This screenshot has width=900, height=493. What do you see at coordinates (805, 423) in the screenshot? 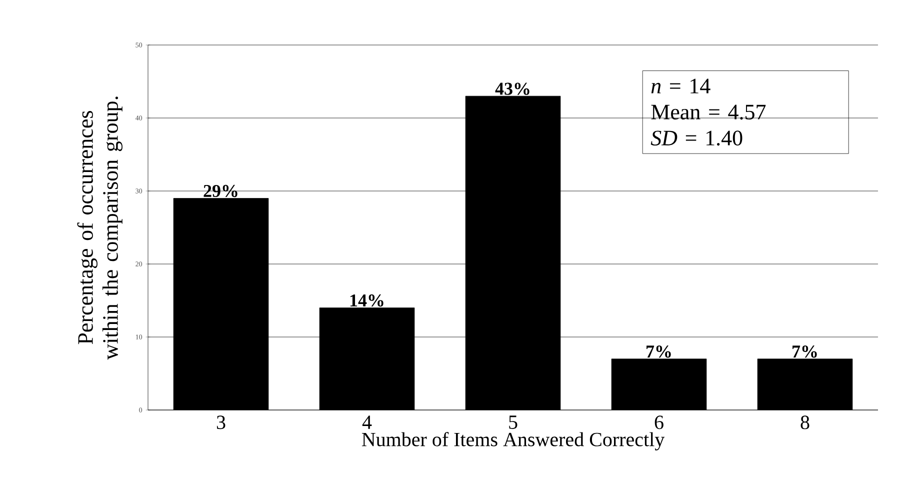
I see `x-tick-label: 8` at bounding box center [805, 423].